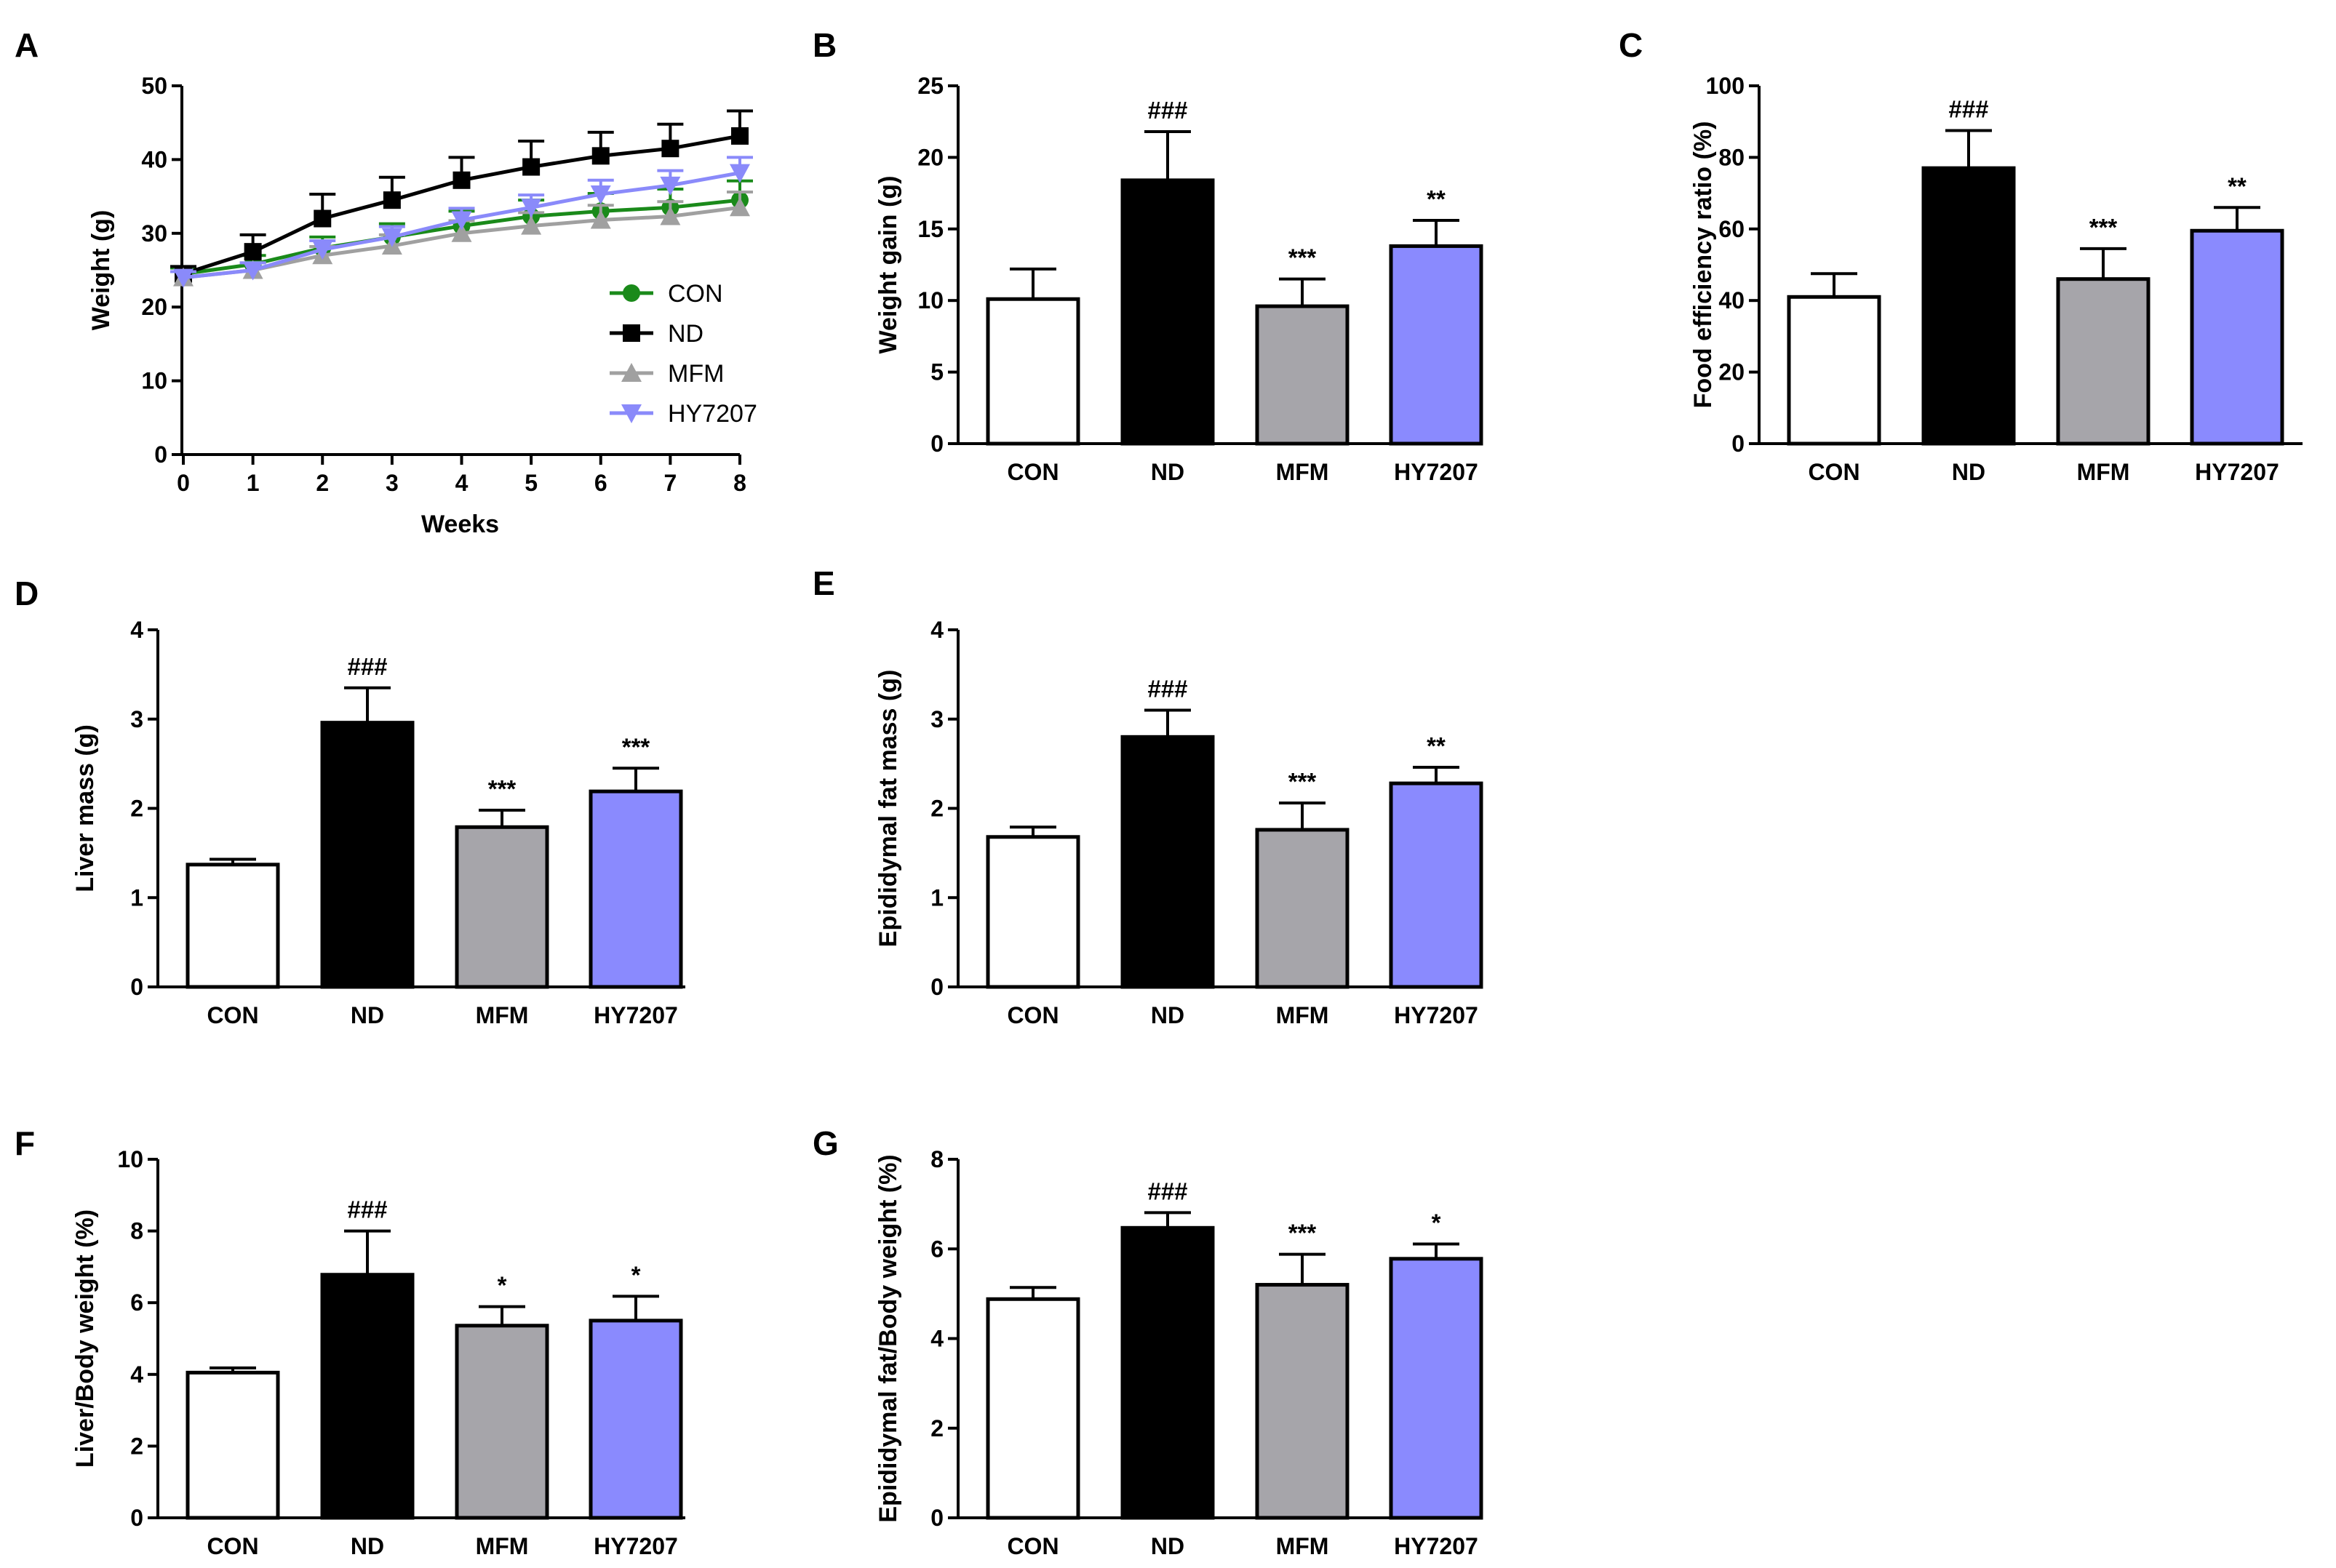  Describe the element at coordinates (739, 483) in the screenshot. I see `x-tick-label: 8` at that location.